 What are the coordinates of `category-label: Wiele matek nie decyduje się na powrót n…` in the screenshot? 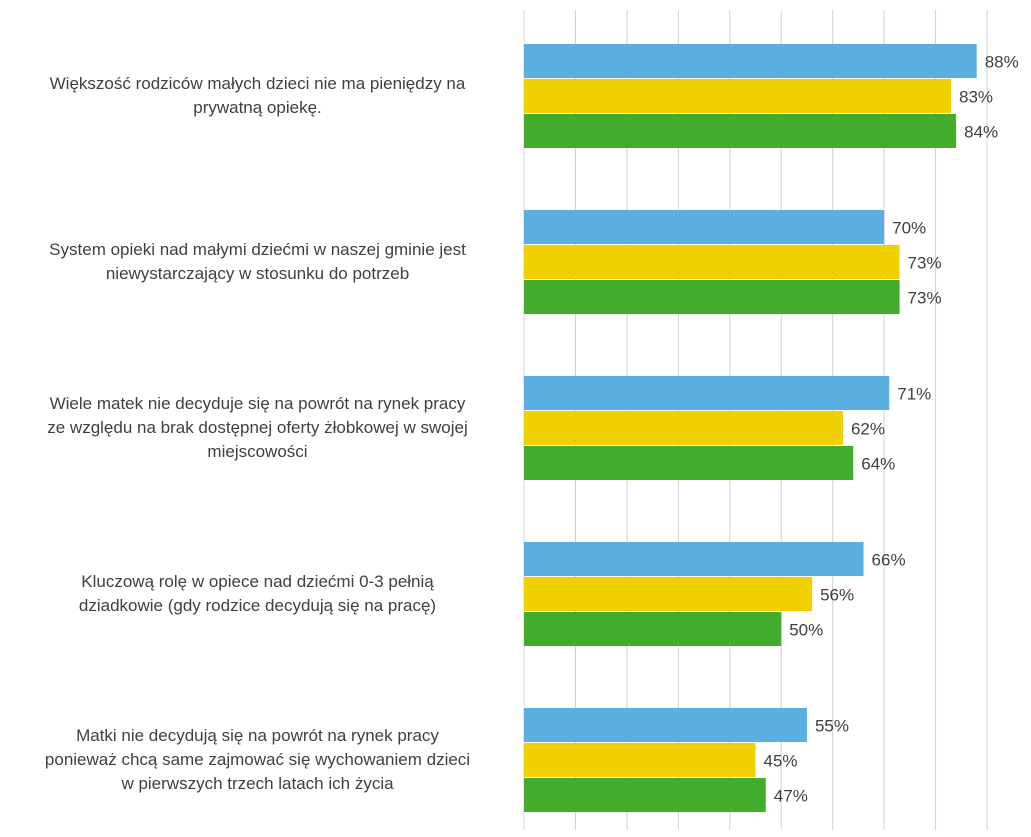 It's located at (257, 427).